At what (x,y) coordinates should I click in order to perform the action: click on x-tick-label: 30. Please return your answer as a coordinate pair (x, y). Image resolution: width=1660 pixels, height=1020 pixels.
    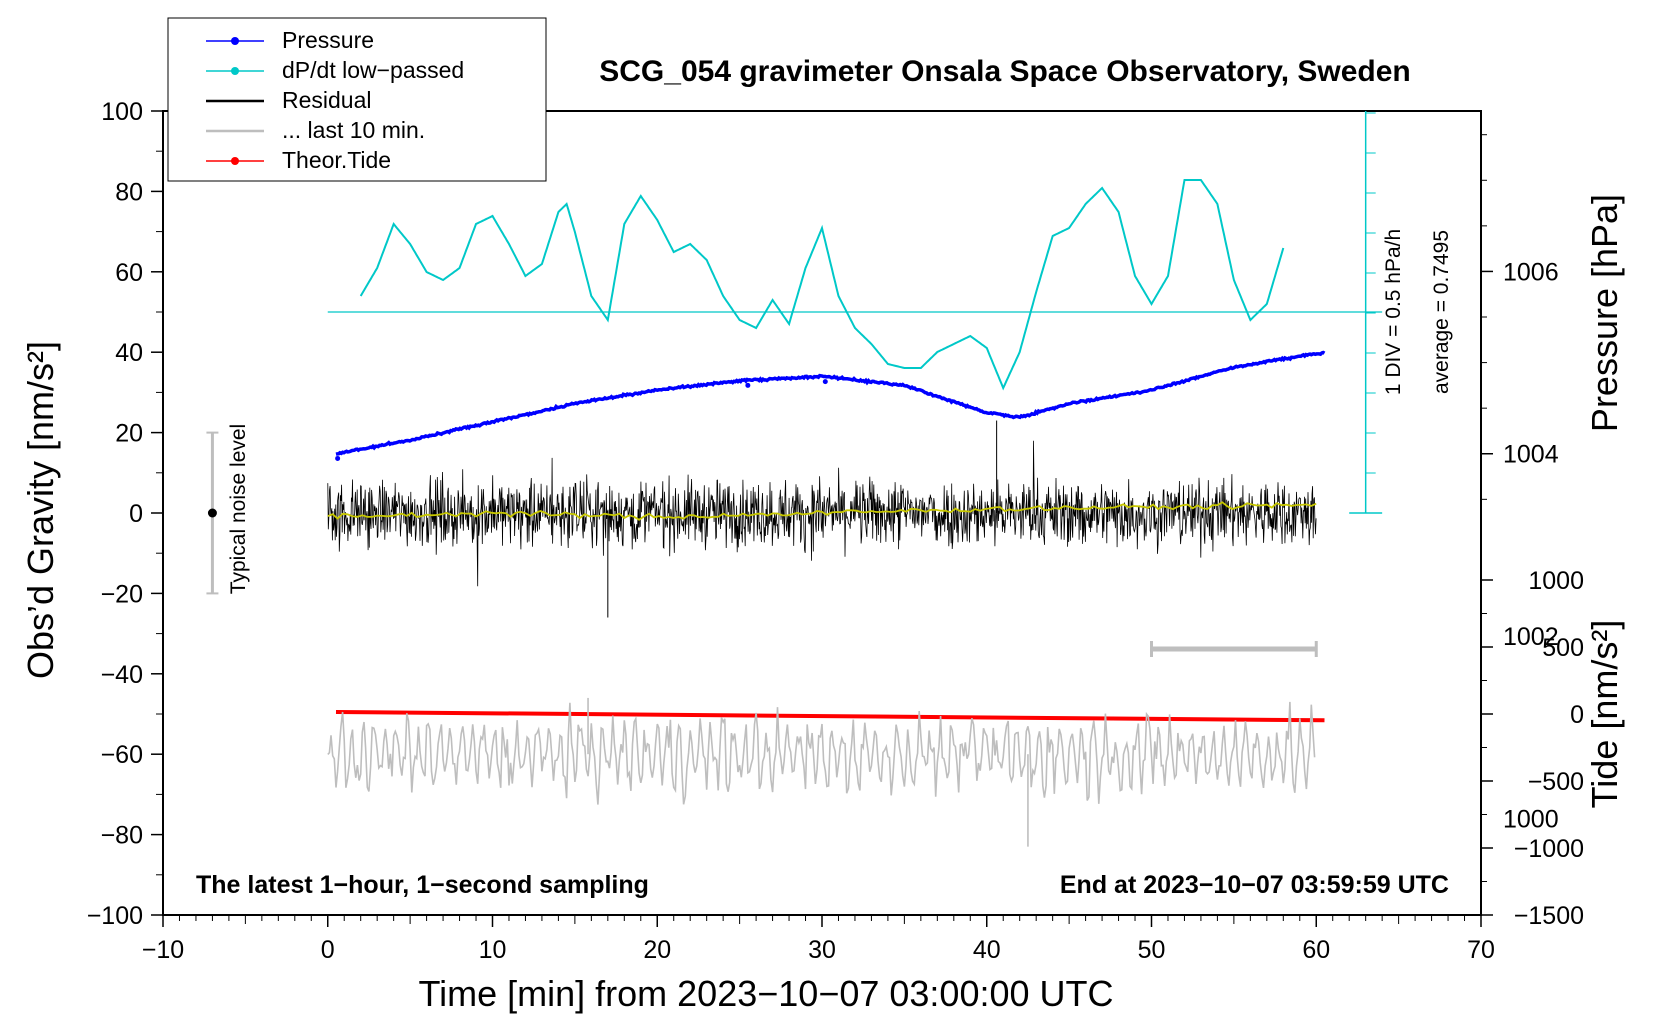
    Looking at the image, I should click on (822, 950).